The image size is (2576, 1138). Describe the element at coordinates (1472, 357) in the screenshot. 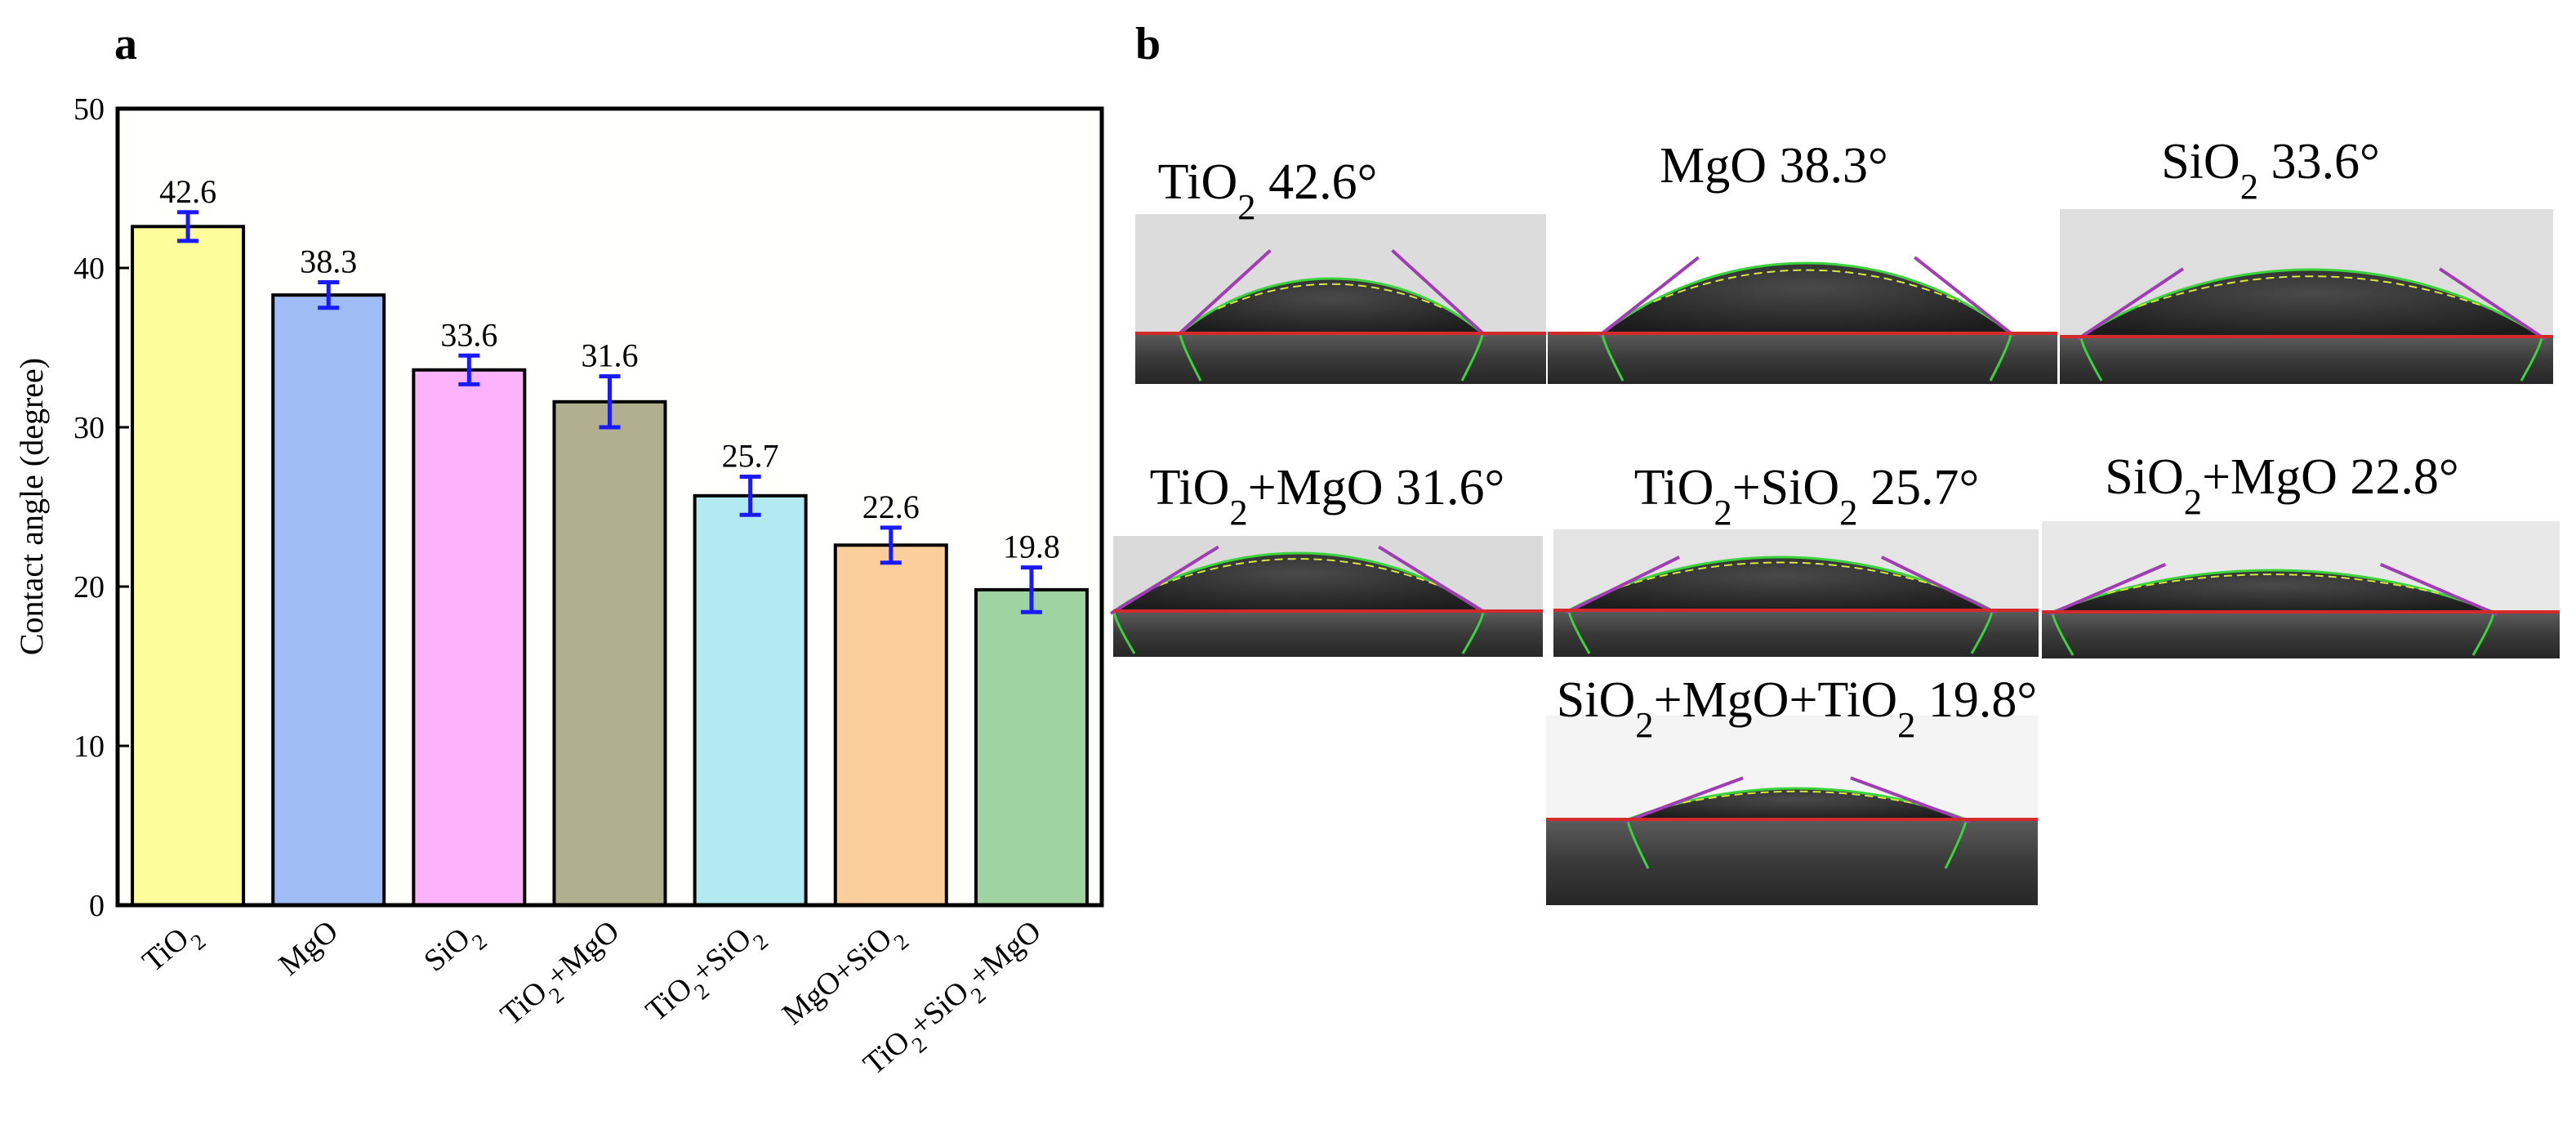

I see `profile-lower-right` at that location.